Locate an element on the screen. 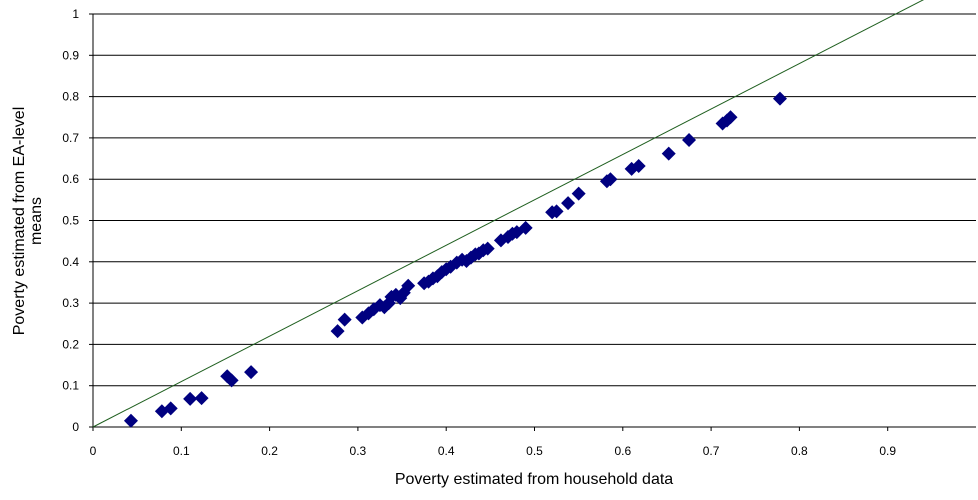 The height and width of the screenshot is (500, 978). y-tick-label: 0.9 is located at coordinates (70, 55).